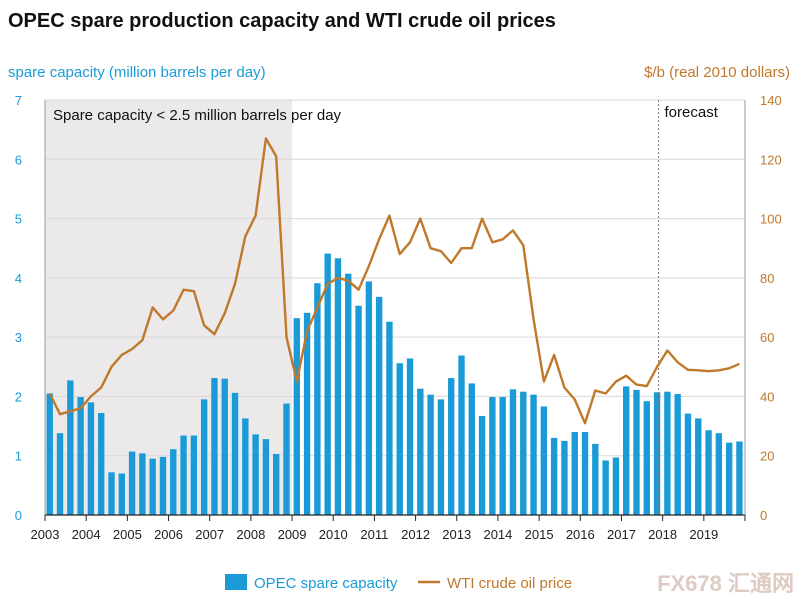  What do you see at coordinates (725, 583) in the screenshot?
I see `watermark: FX678 汇通网` at bounding box center [725, 583].